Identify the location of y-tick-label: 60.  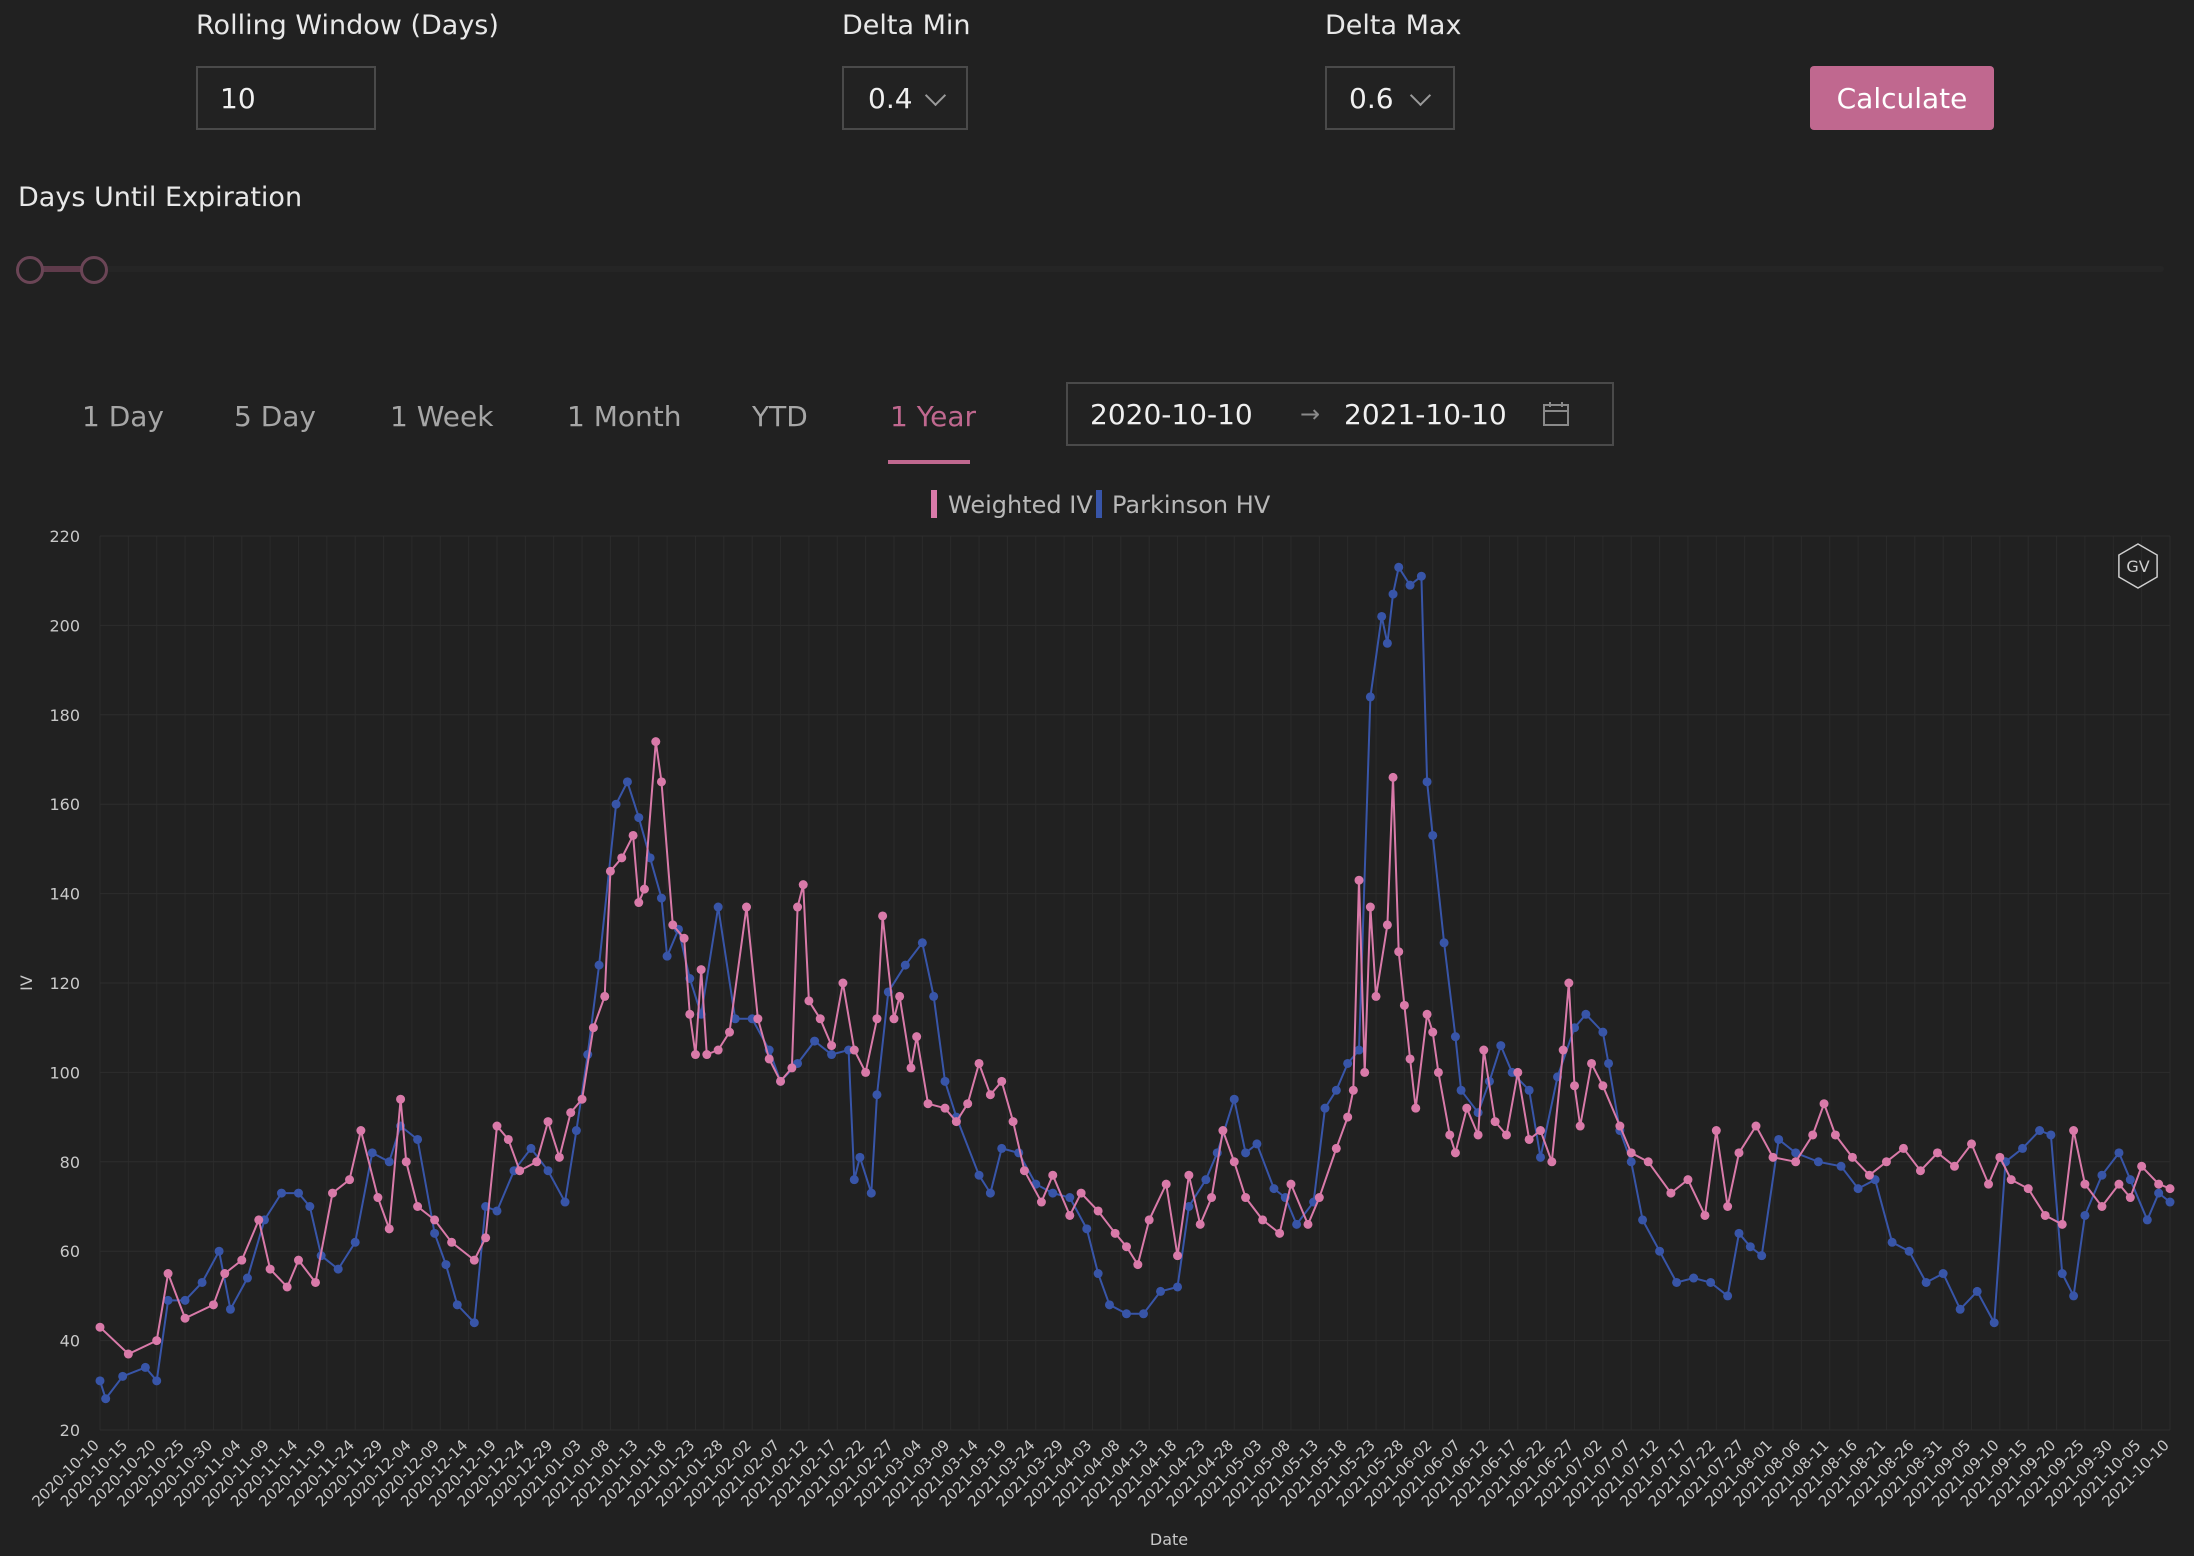
(70, 1251).